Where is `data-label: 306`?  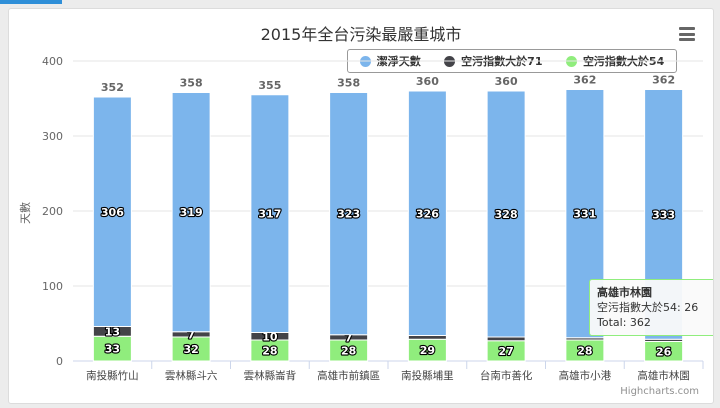
data-label: 306 is located at coordinates (112, 212).